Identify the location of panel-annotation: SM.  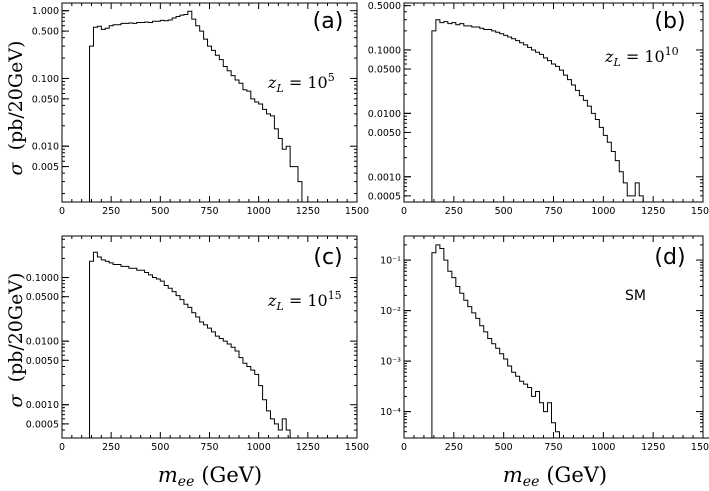
(635, 296).